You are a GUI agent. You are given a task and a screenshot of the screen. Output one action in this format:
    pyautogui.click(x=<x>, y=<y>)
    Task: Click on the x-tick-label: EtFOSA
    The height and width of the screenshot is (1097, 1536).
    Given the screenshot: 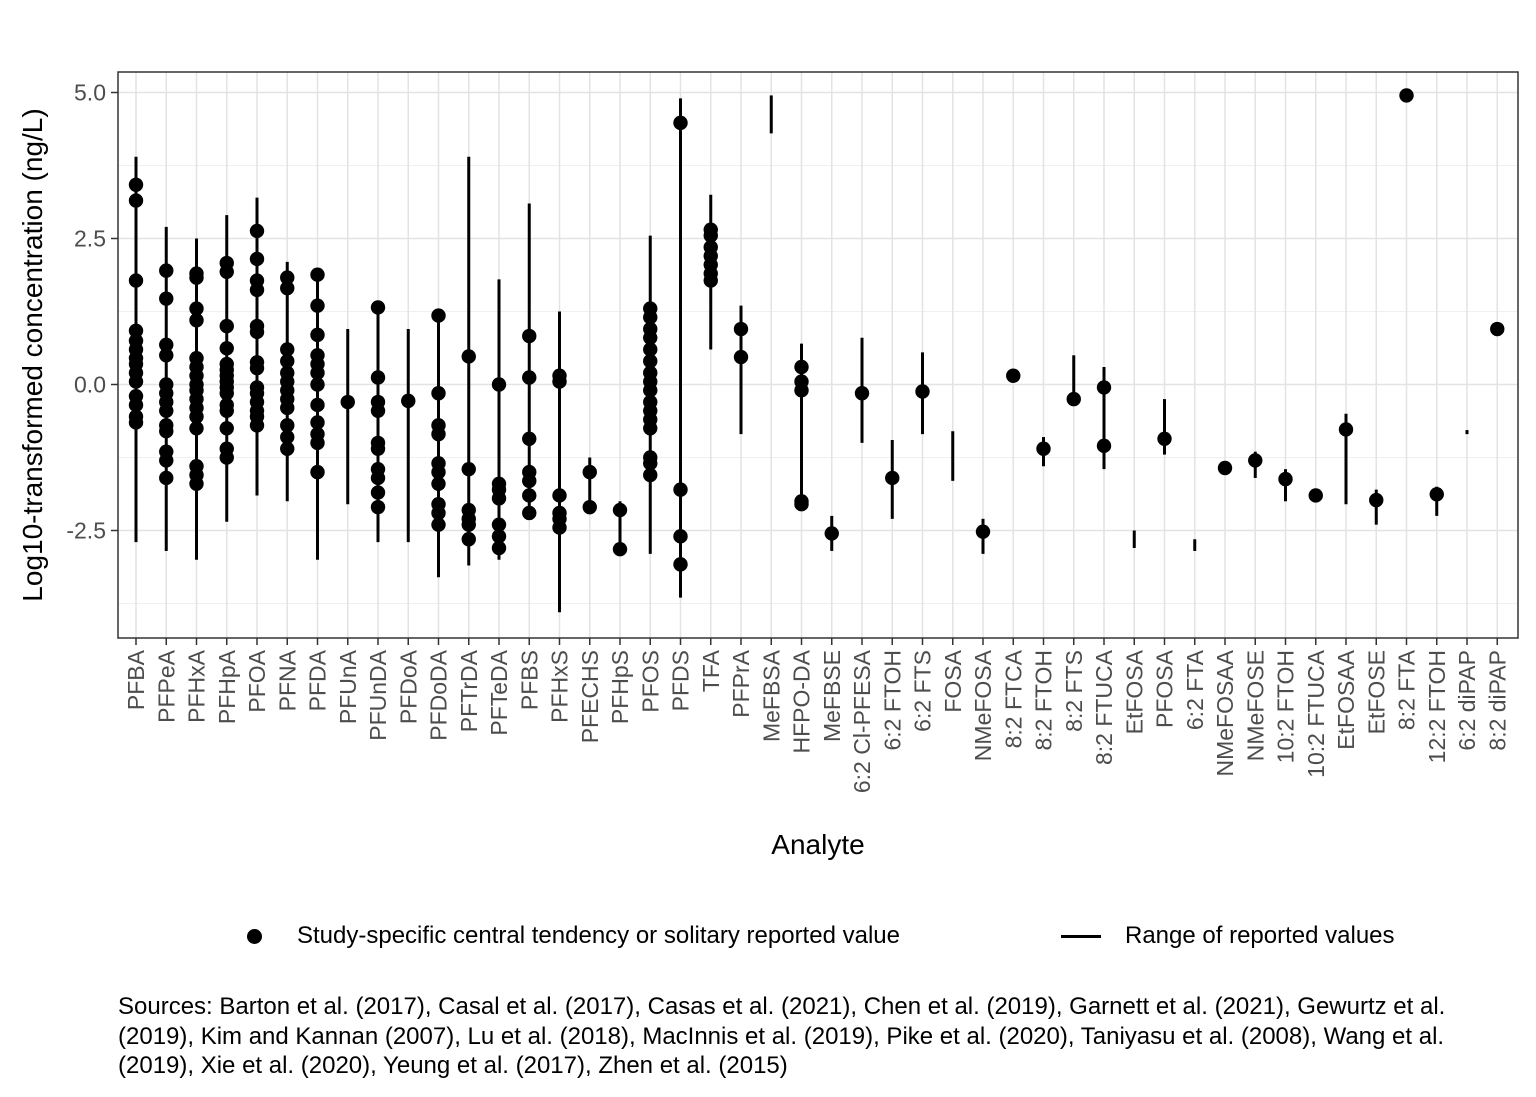 What is the action you would take?
    pyautogui.click(x=1134, y=691)
    